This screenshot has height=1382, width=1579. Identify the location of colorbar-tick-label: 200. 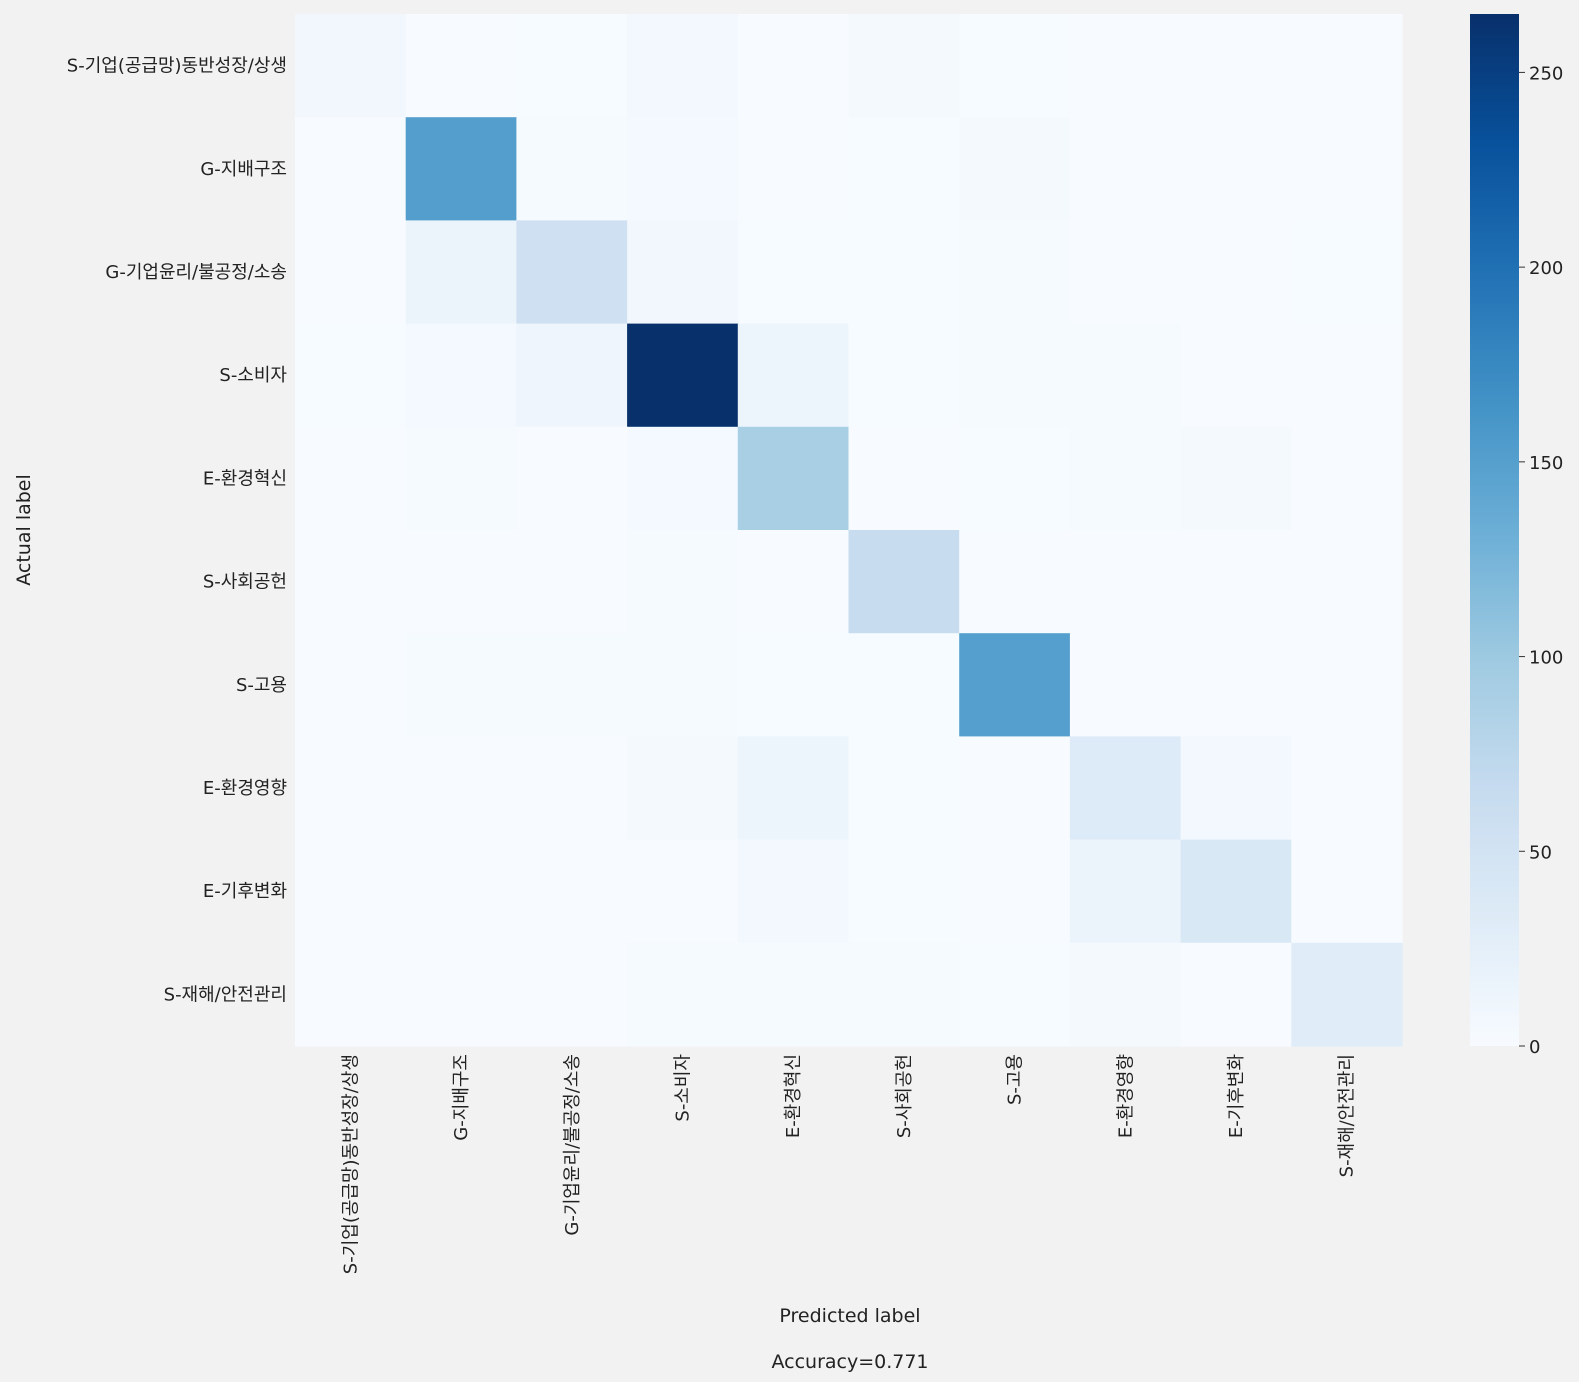
(1546, 268).